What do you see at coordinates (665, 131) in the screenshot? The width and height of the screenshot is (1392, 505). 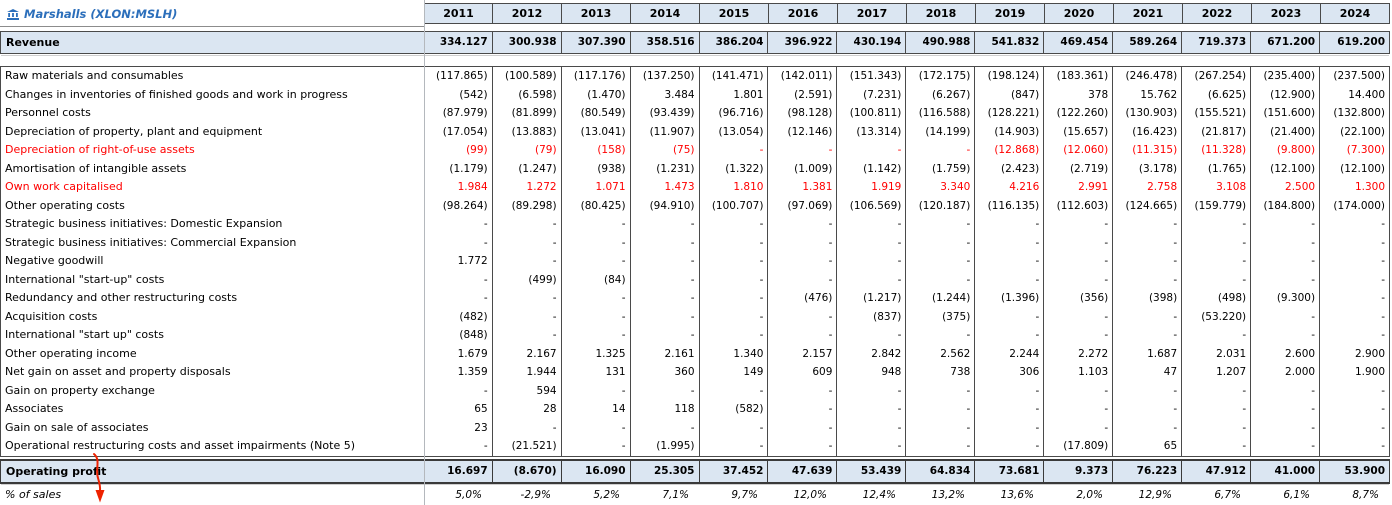 I see `value-cell: (11.907)` at bounding box center [665, 131].